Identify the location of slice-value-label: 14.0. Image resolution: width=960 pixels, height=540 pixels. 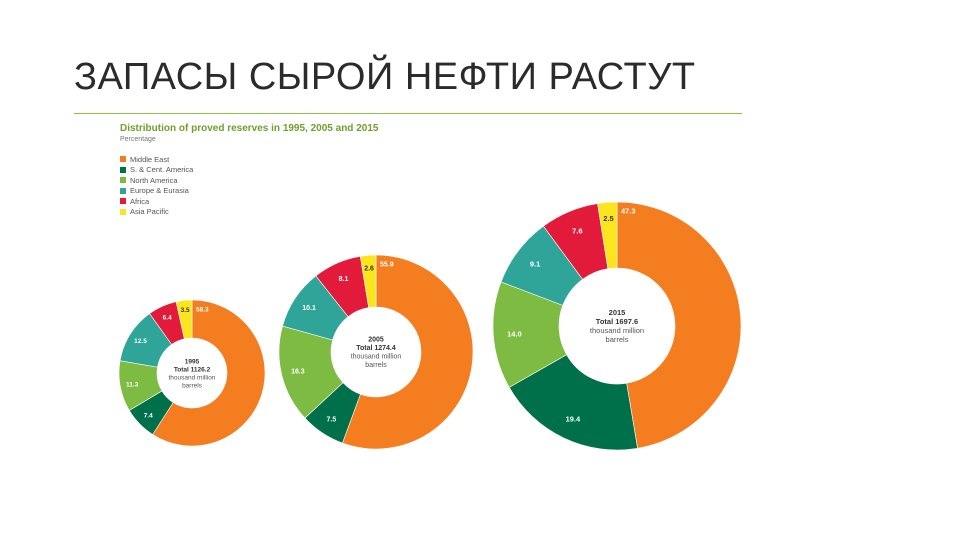
(514, 334).